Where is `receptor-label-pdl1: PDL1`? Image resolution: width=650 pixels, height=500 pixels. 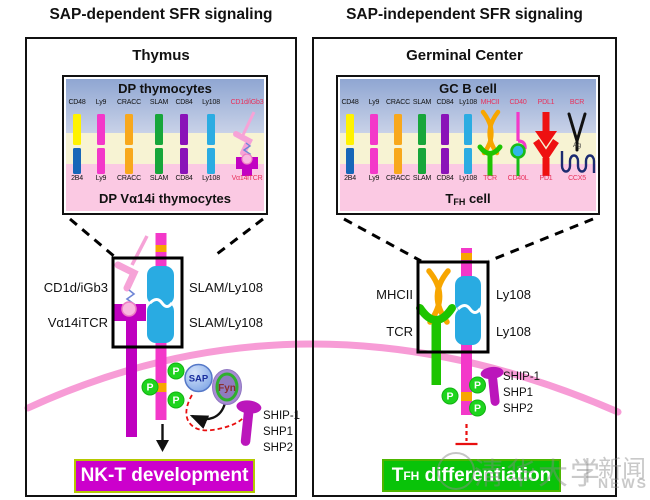 receptor-label-pdl1: PDL1 is located at coordinates (546, 102).